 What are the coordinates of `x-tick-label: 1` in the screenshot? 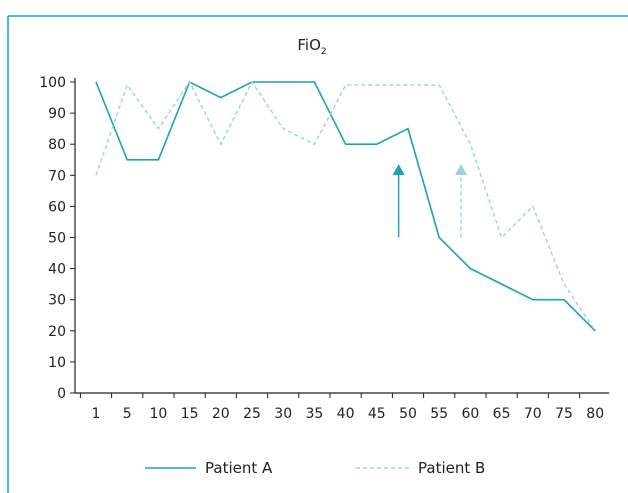 It's located at (96, 414).